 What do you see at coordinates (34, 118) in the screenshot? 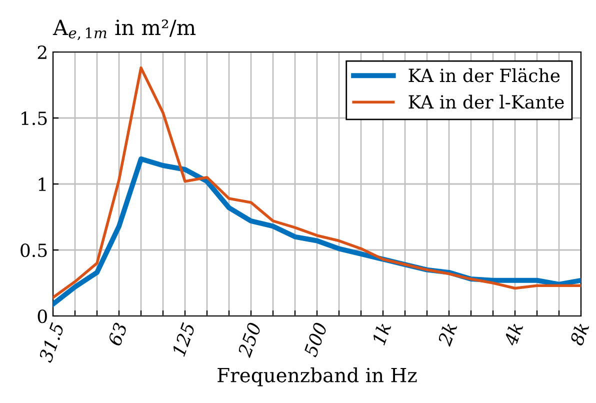
I see `y-tick-label: 1.5` at bounding box center [34, 118].